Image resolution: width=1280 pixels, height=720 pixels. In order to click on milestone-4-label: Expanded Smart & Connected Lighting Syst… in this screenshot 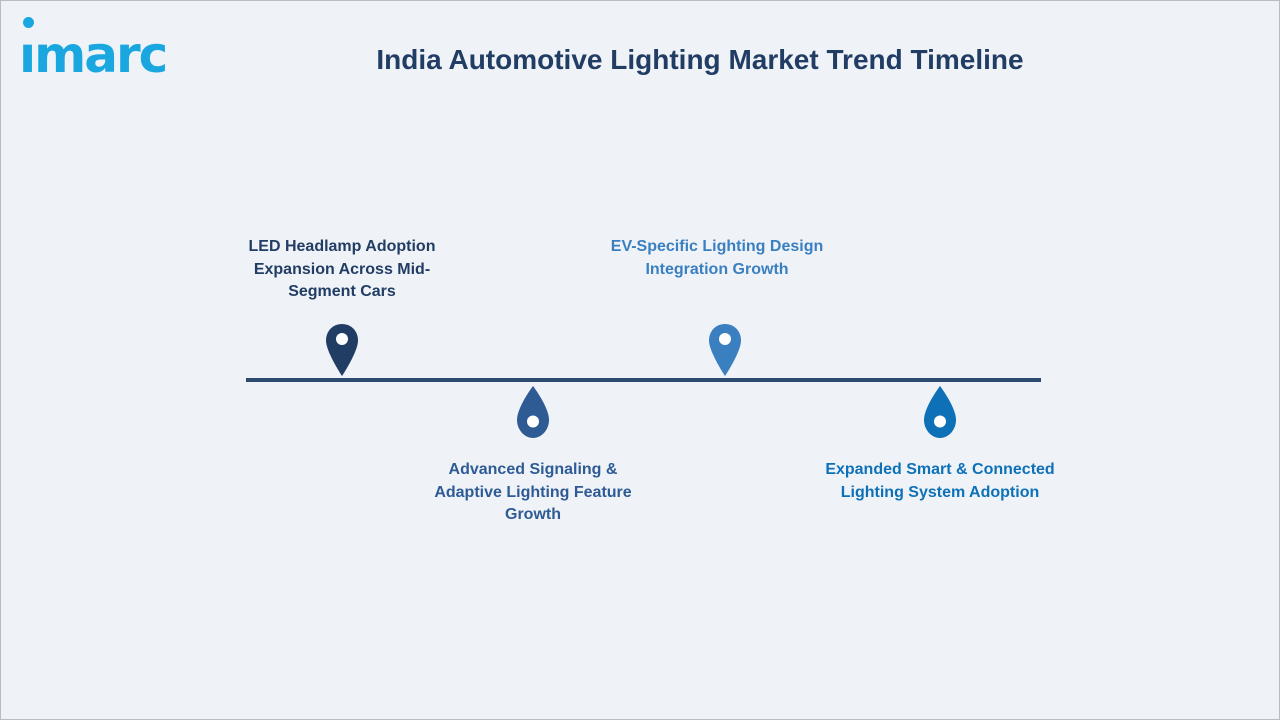, I will do `click(940, 481)`.